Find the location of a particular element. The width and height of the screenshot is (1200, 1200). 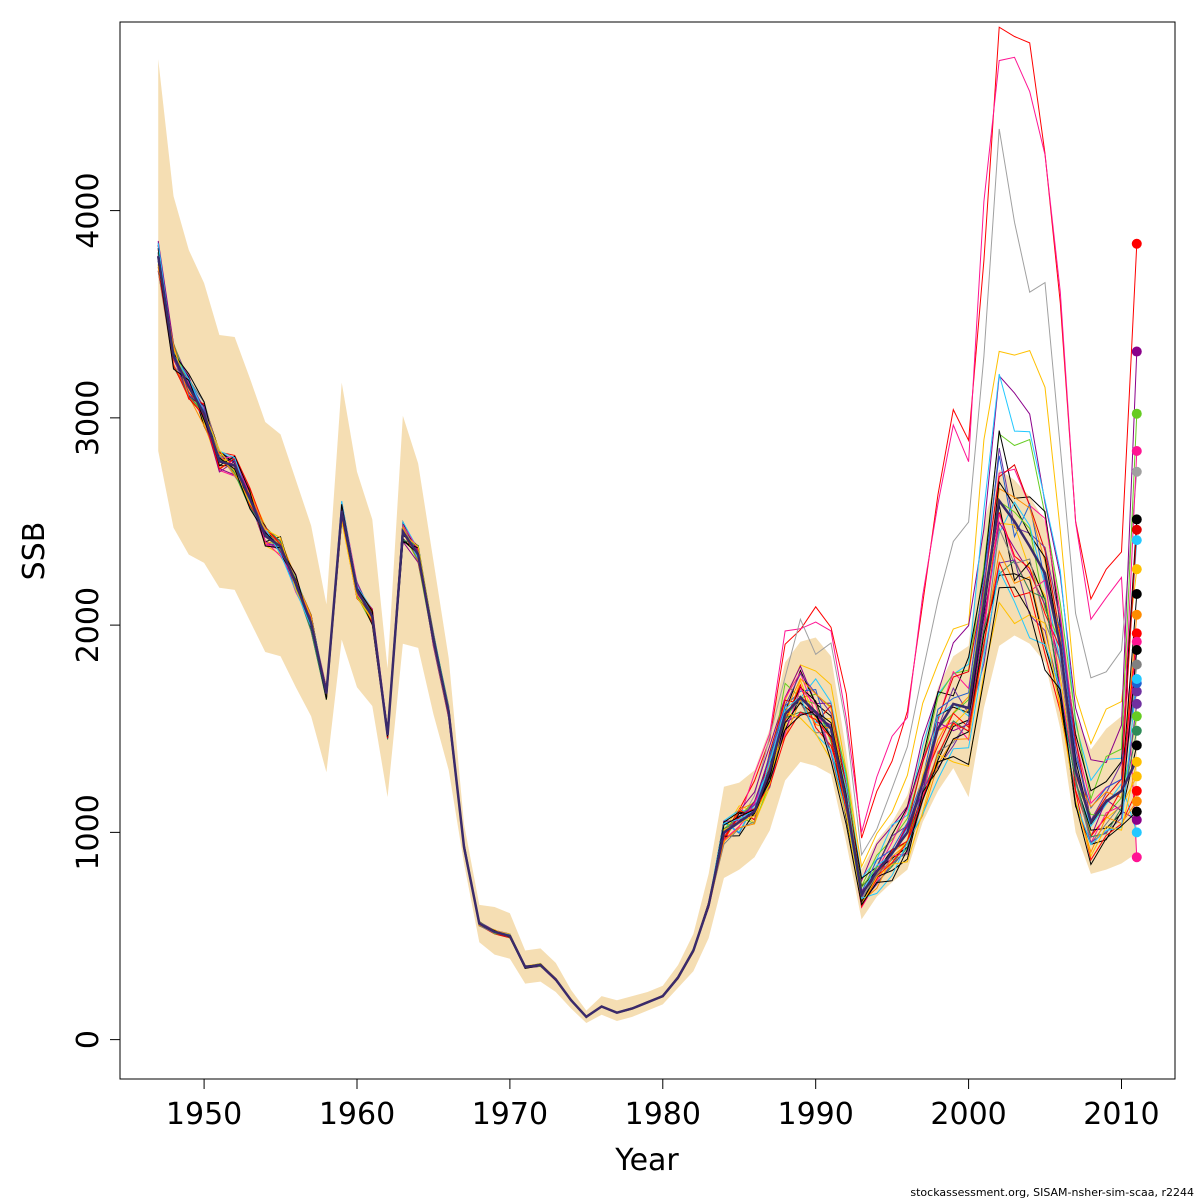

y-tick-label: 0 is located at coordinates (88, 1039).